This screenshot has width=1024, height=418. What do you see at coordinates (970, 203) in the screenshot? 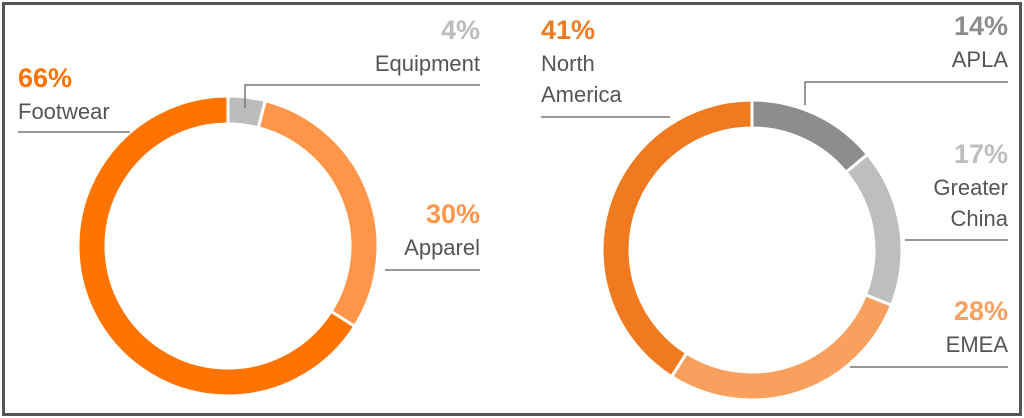
I see `category-label: Greater China` at bounding box center [970, 203].